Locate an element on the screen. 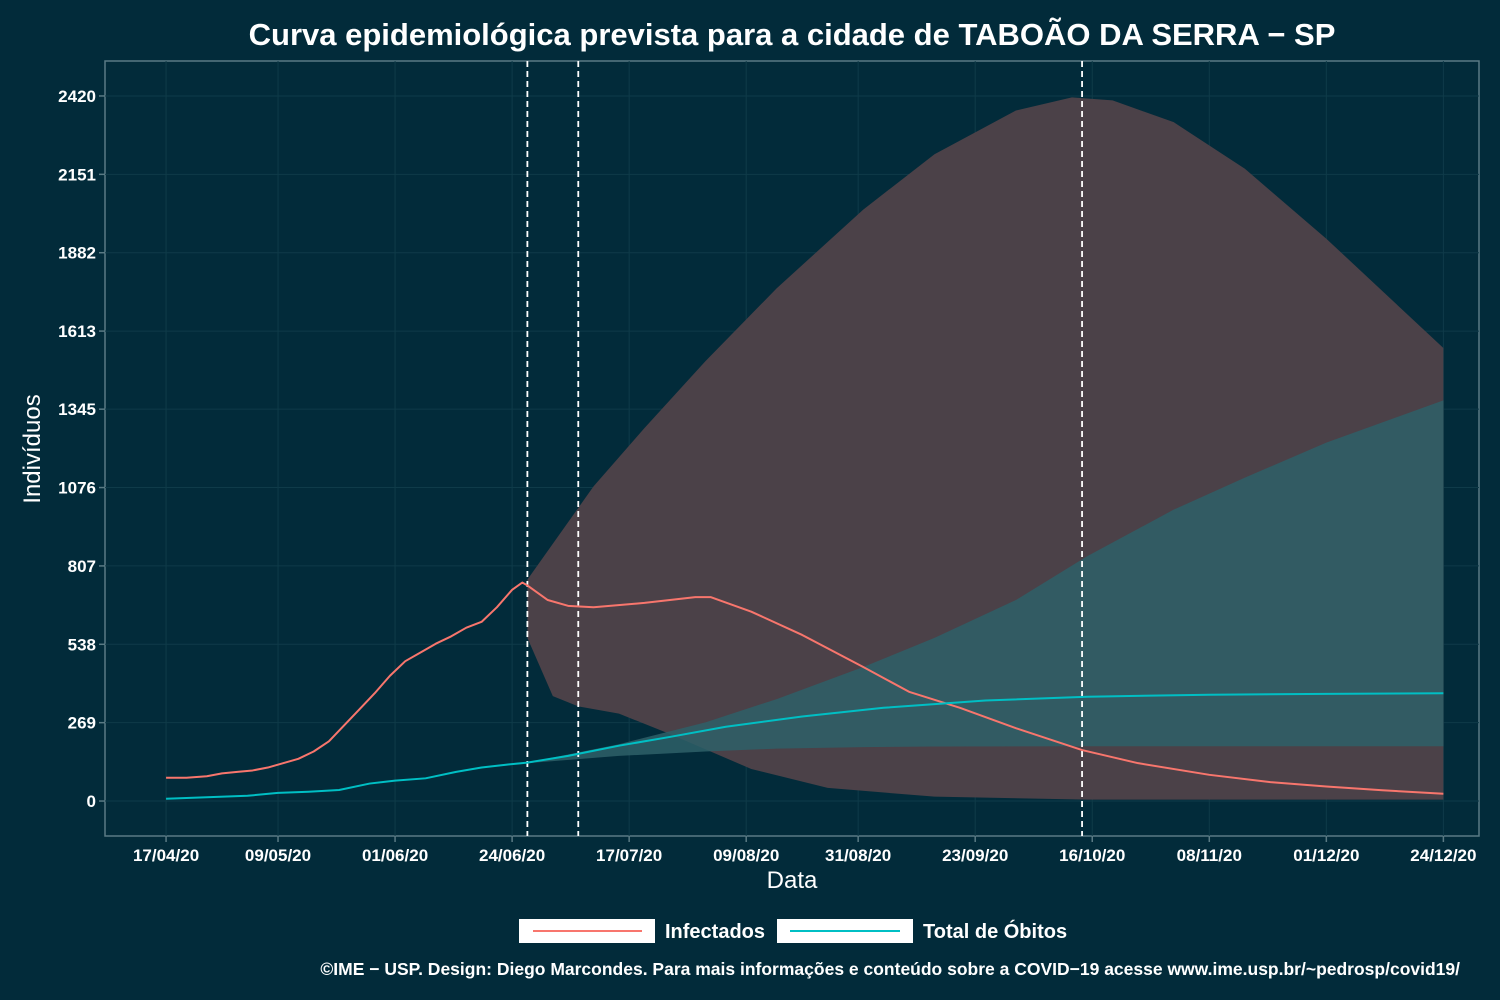  x-tick-label: 09/08/20 is located at coordinates (746, 855).